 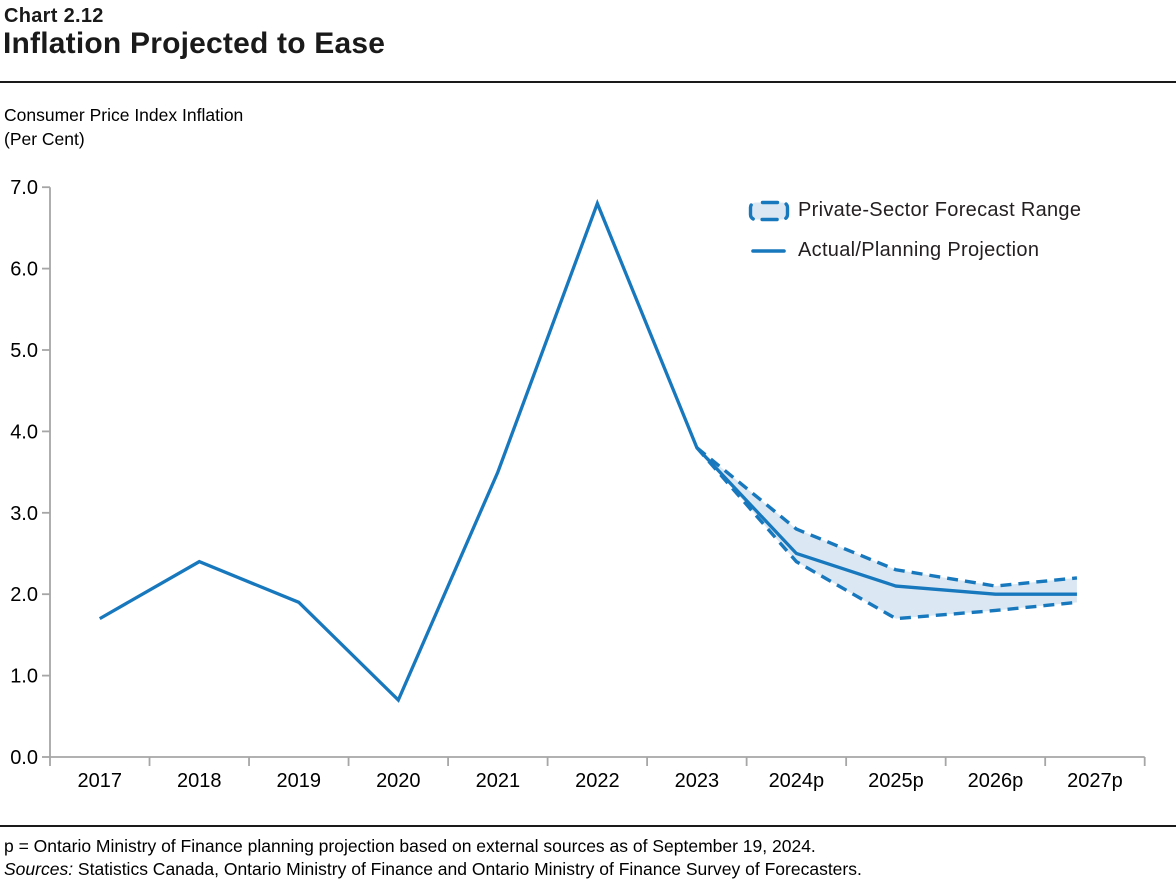 What do you see at coordinates (24, 188) in the screenshot?
I see `y-tick-label: 7.0` at bounding box center [24, 188].